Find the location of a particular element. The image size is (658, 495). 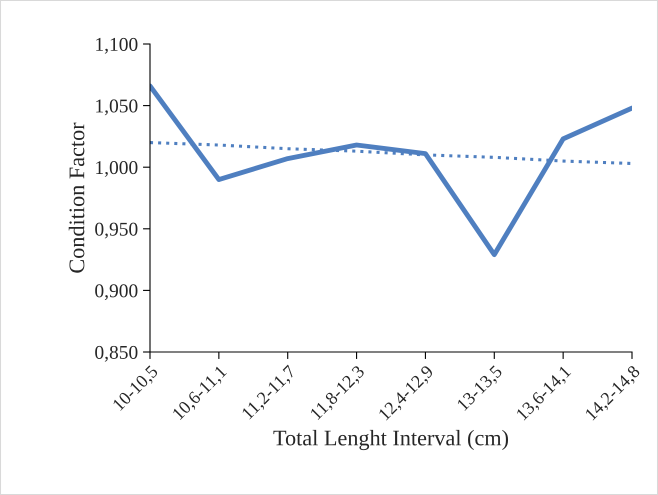

y-tick-label: 0,850 is located at coordinates (116, 354).